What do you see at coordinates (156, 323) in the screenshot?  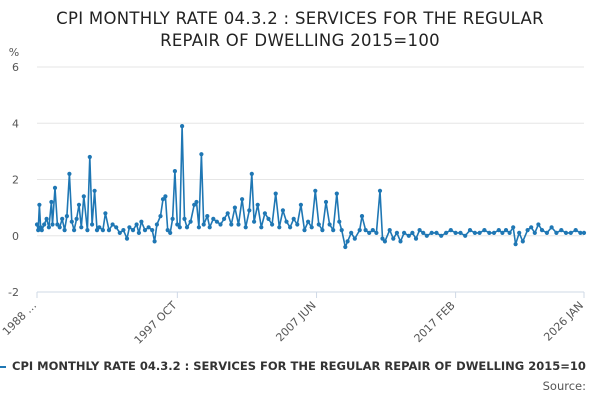 I see `x-tick-label-1: 1997 OCT` at bounding box center [156, 323].